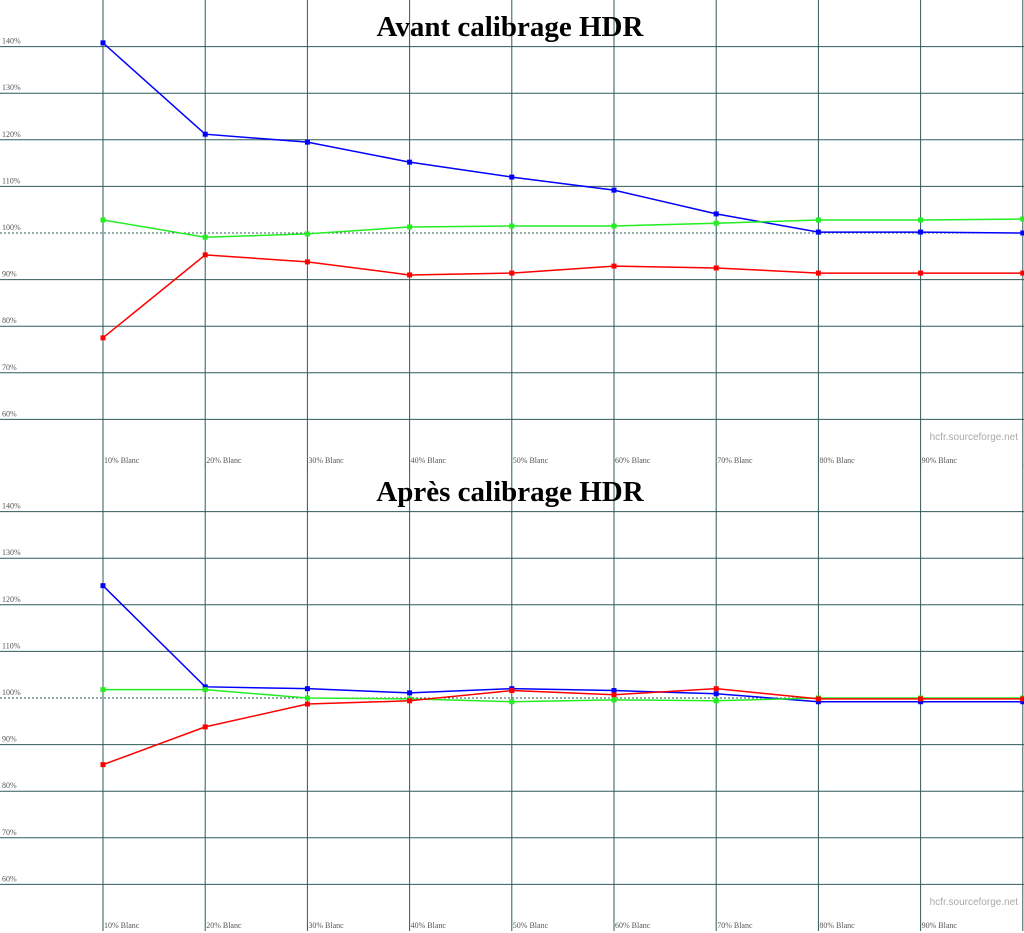 Image resolution: width=1024 pixels, height=933 pixels. I want to click on x-tick-label: 10% Blanc, so click(122, 460).